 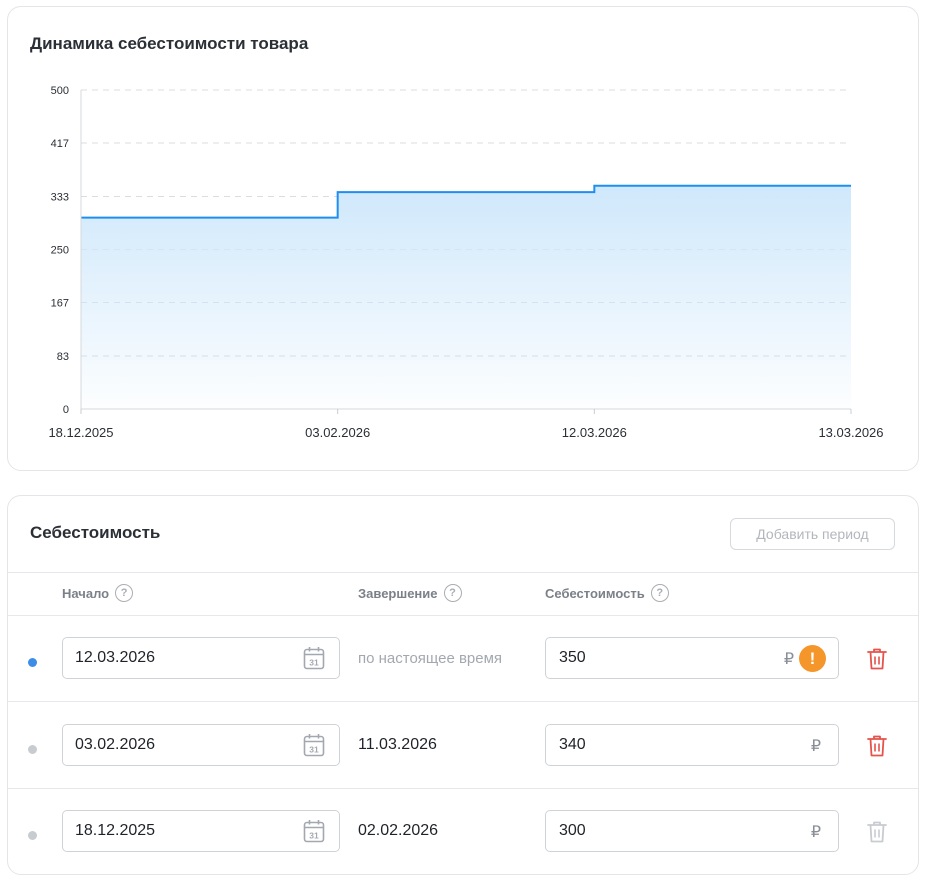 What do you see at coordinates (32, 662) in the screenshot?
I see `active-period-dot` at bounding box center [32, 662].